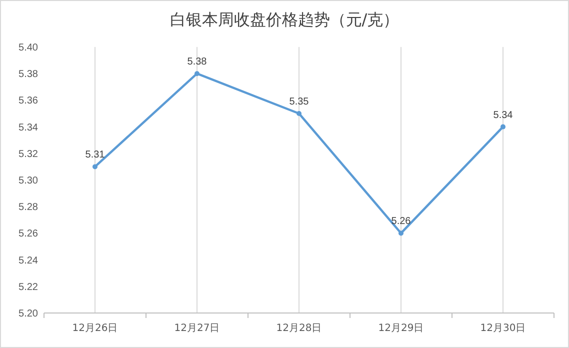  I want to click on y-tick-label: 5.26, so click(28, 234).